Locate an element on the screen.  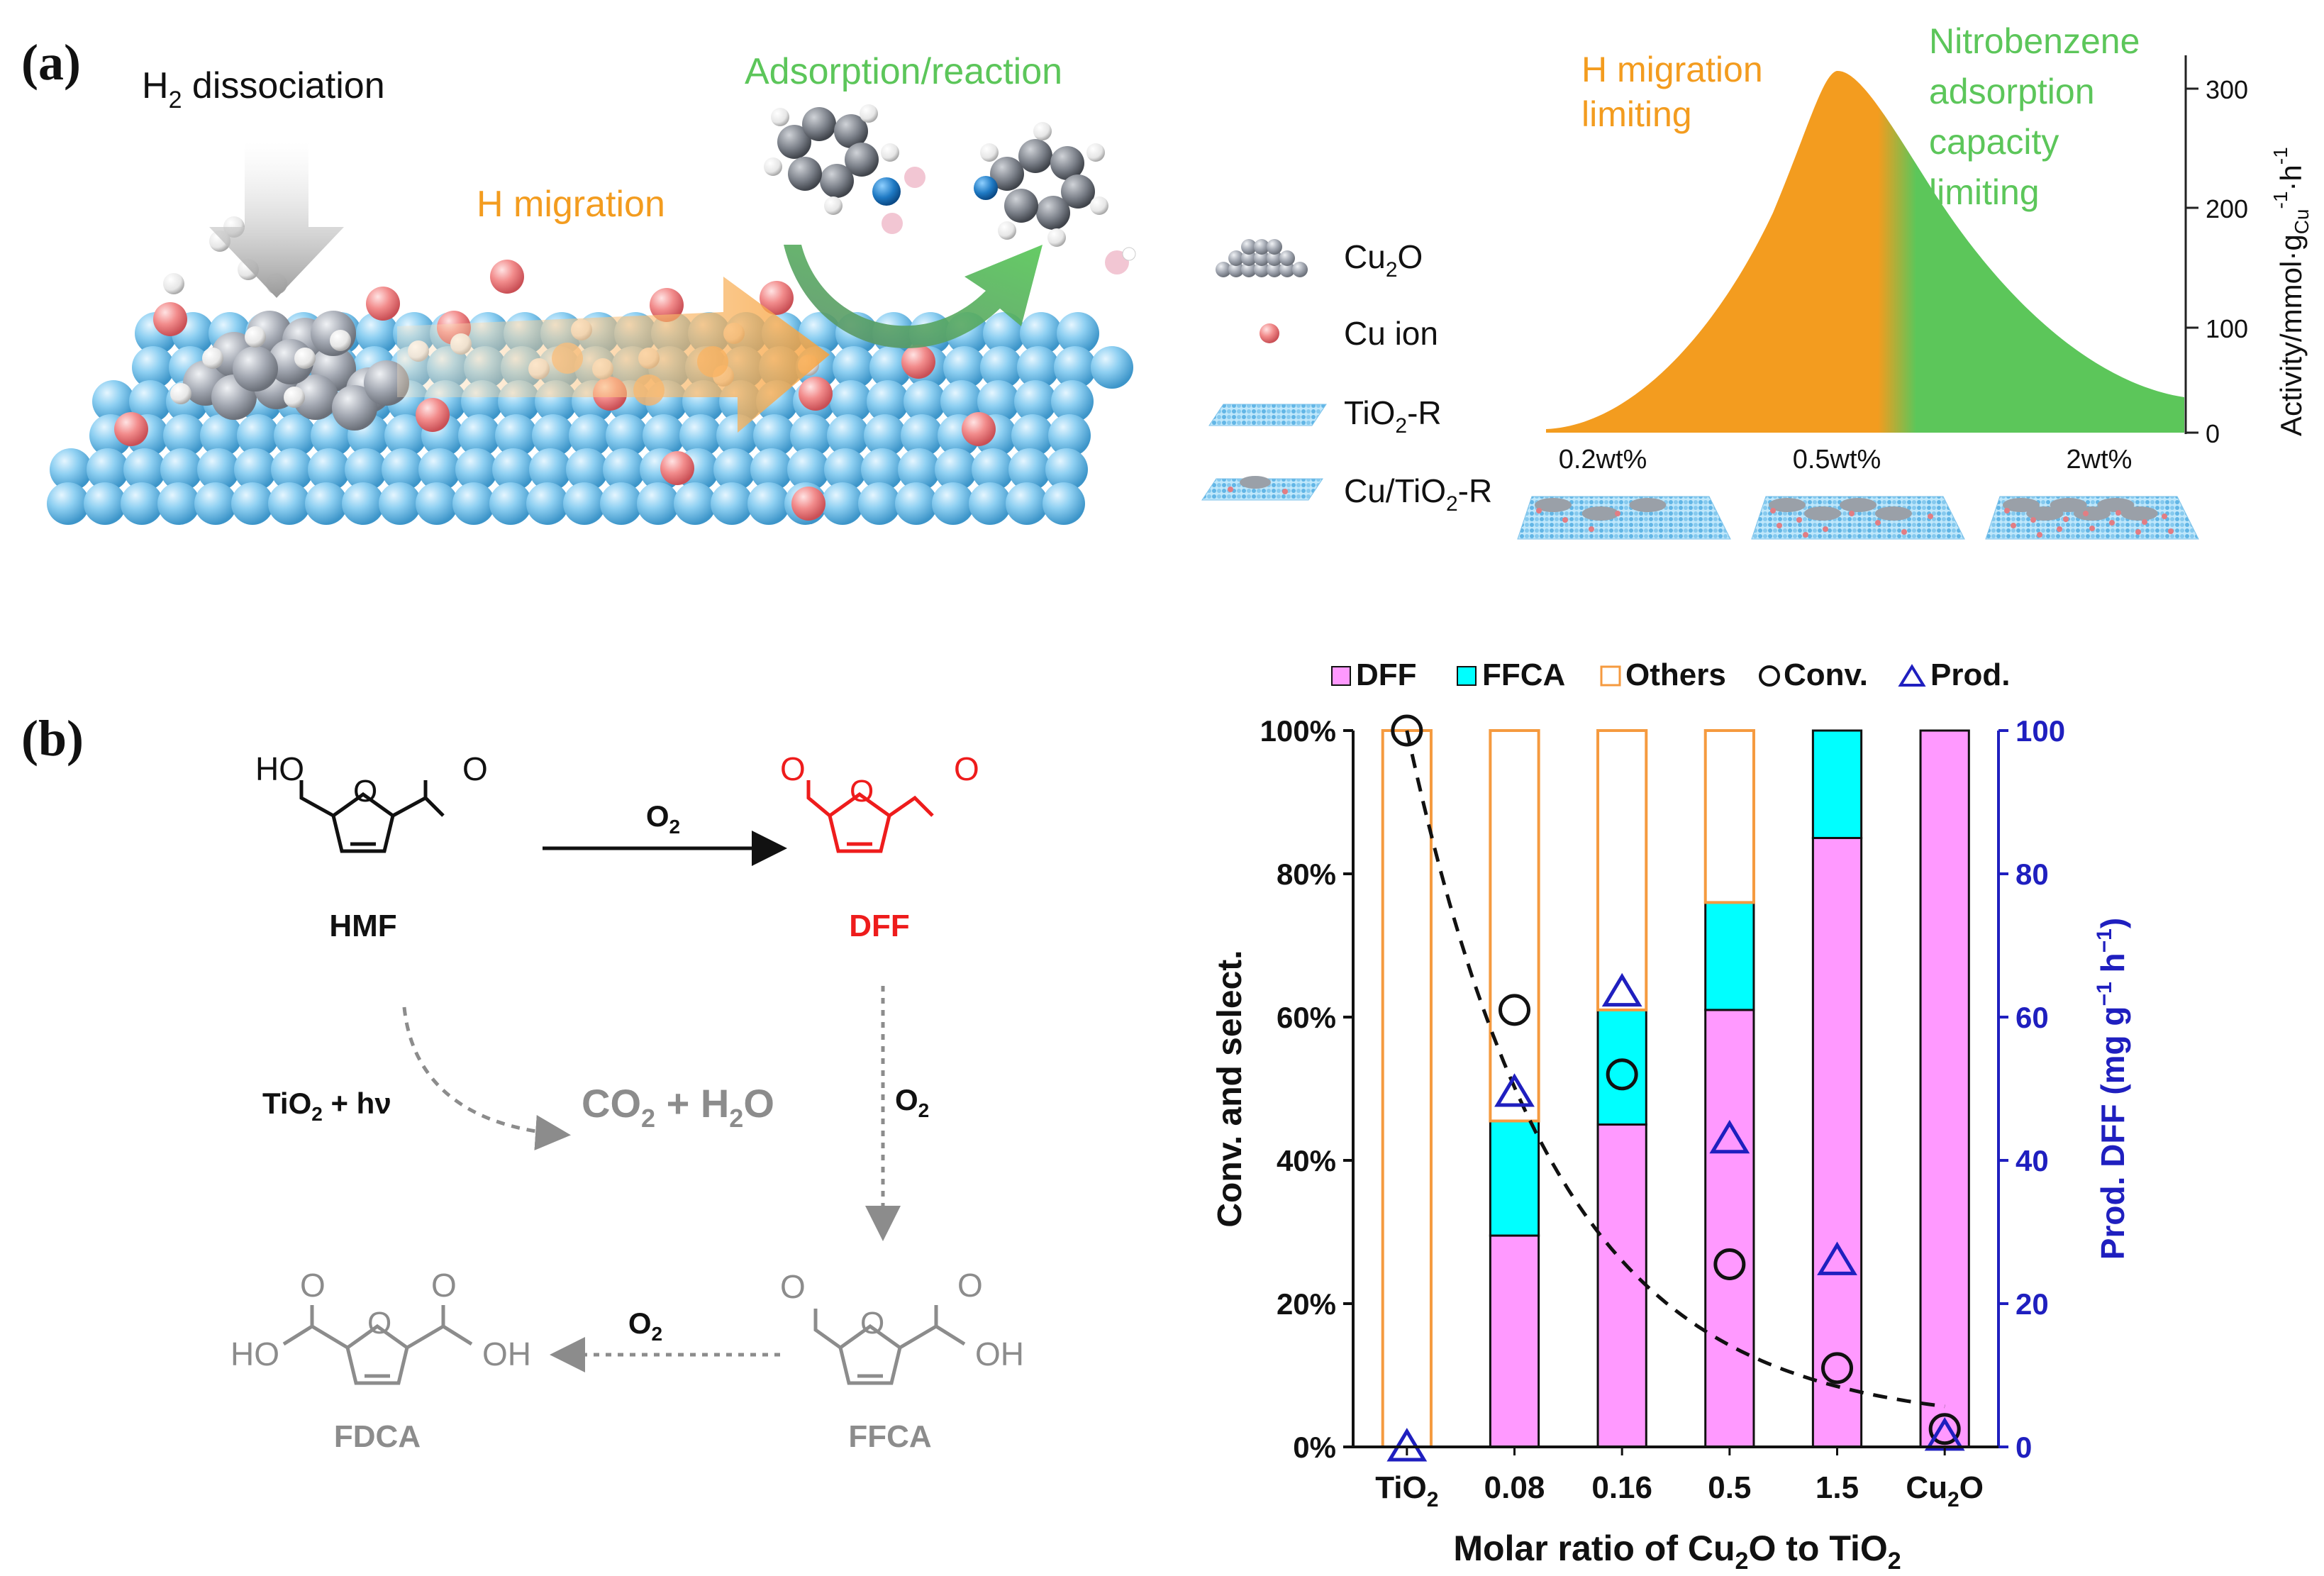
right-y-tick-label-0: 0 is located at coordinates (2024, 1447).